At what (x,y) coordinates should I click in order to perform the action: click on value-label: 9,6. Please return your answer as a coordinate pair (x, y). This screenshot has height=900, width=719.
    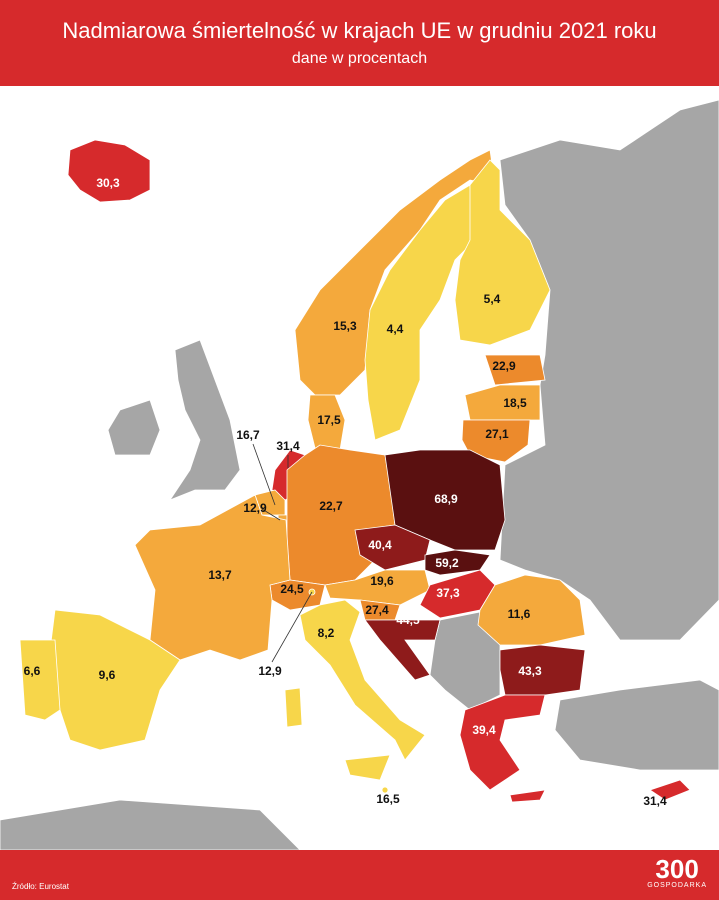
    Looking at the image, I should click on (107, 675).